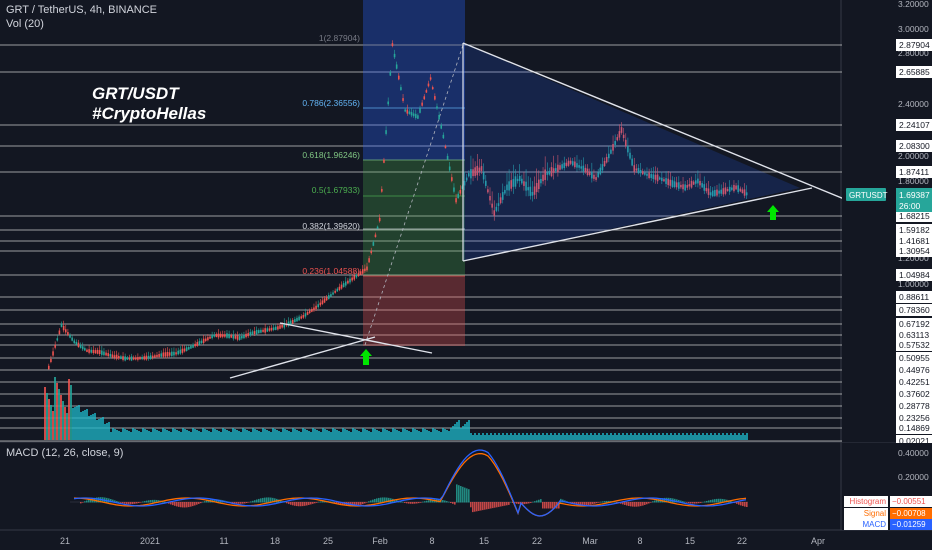  What do you see at coordinates (914, 441) in the screenshot?
I see `price-level-value: 0.02021` at bounding box center [914, 441].